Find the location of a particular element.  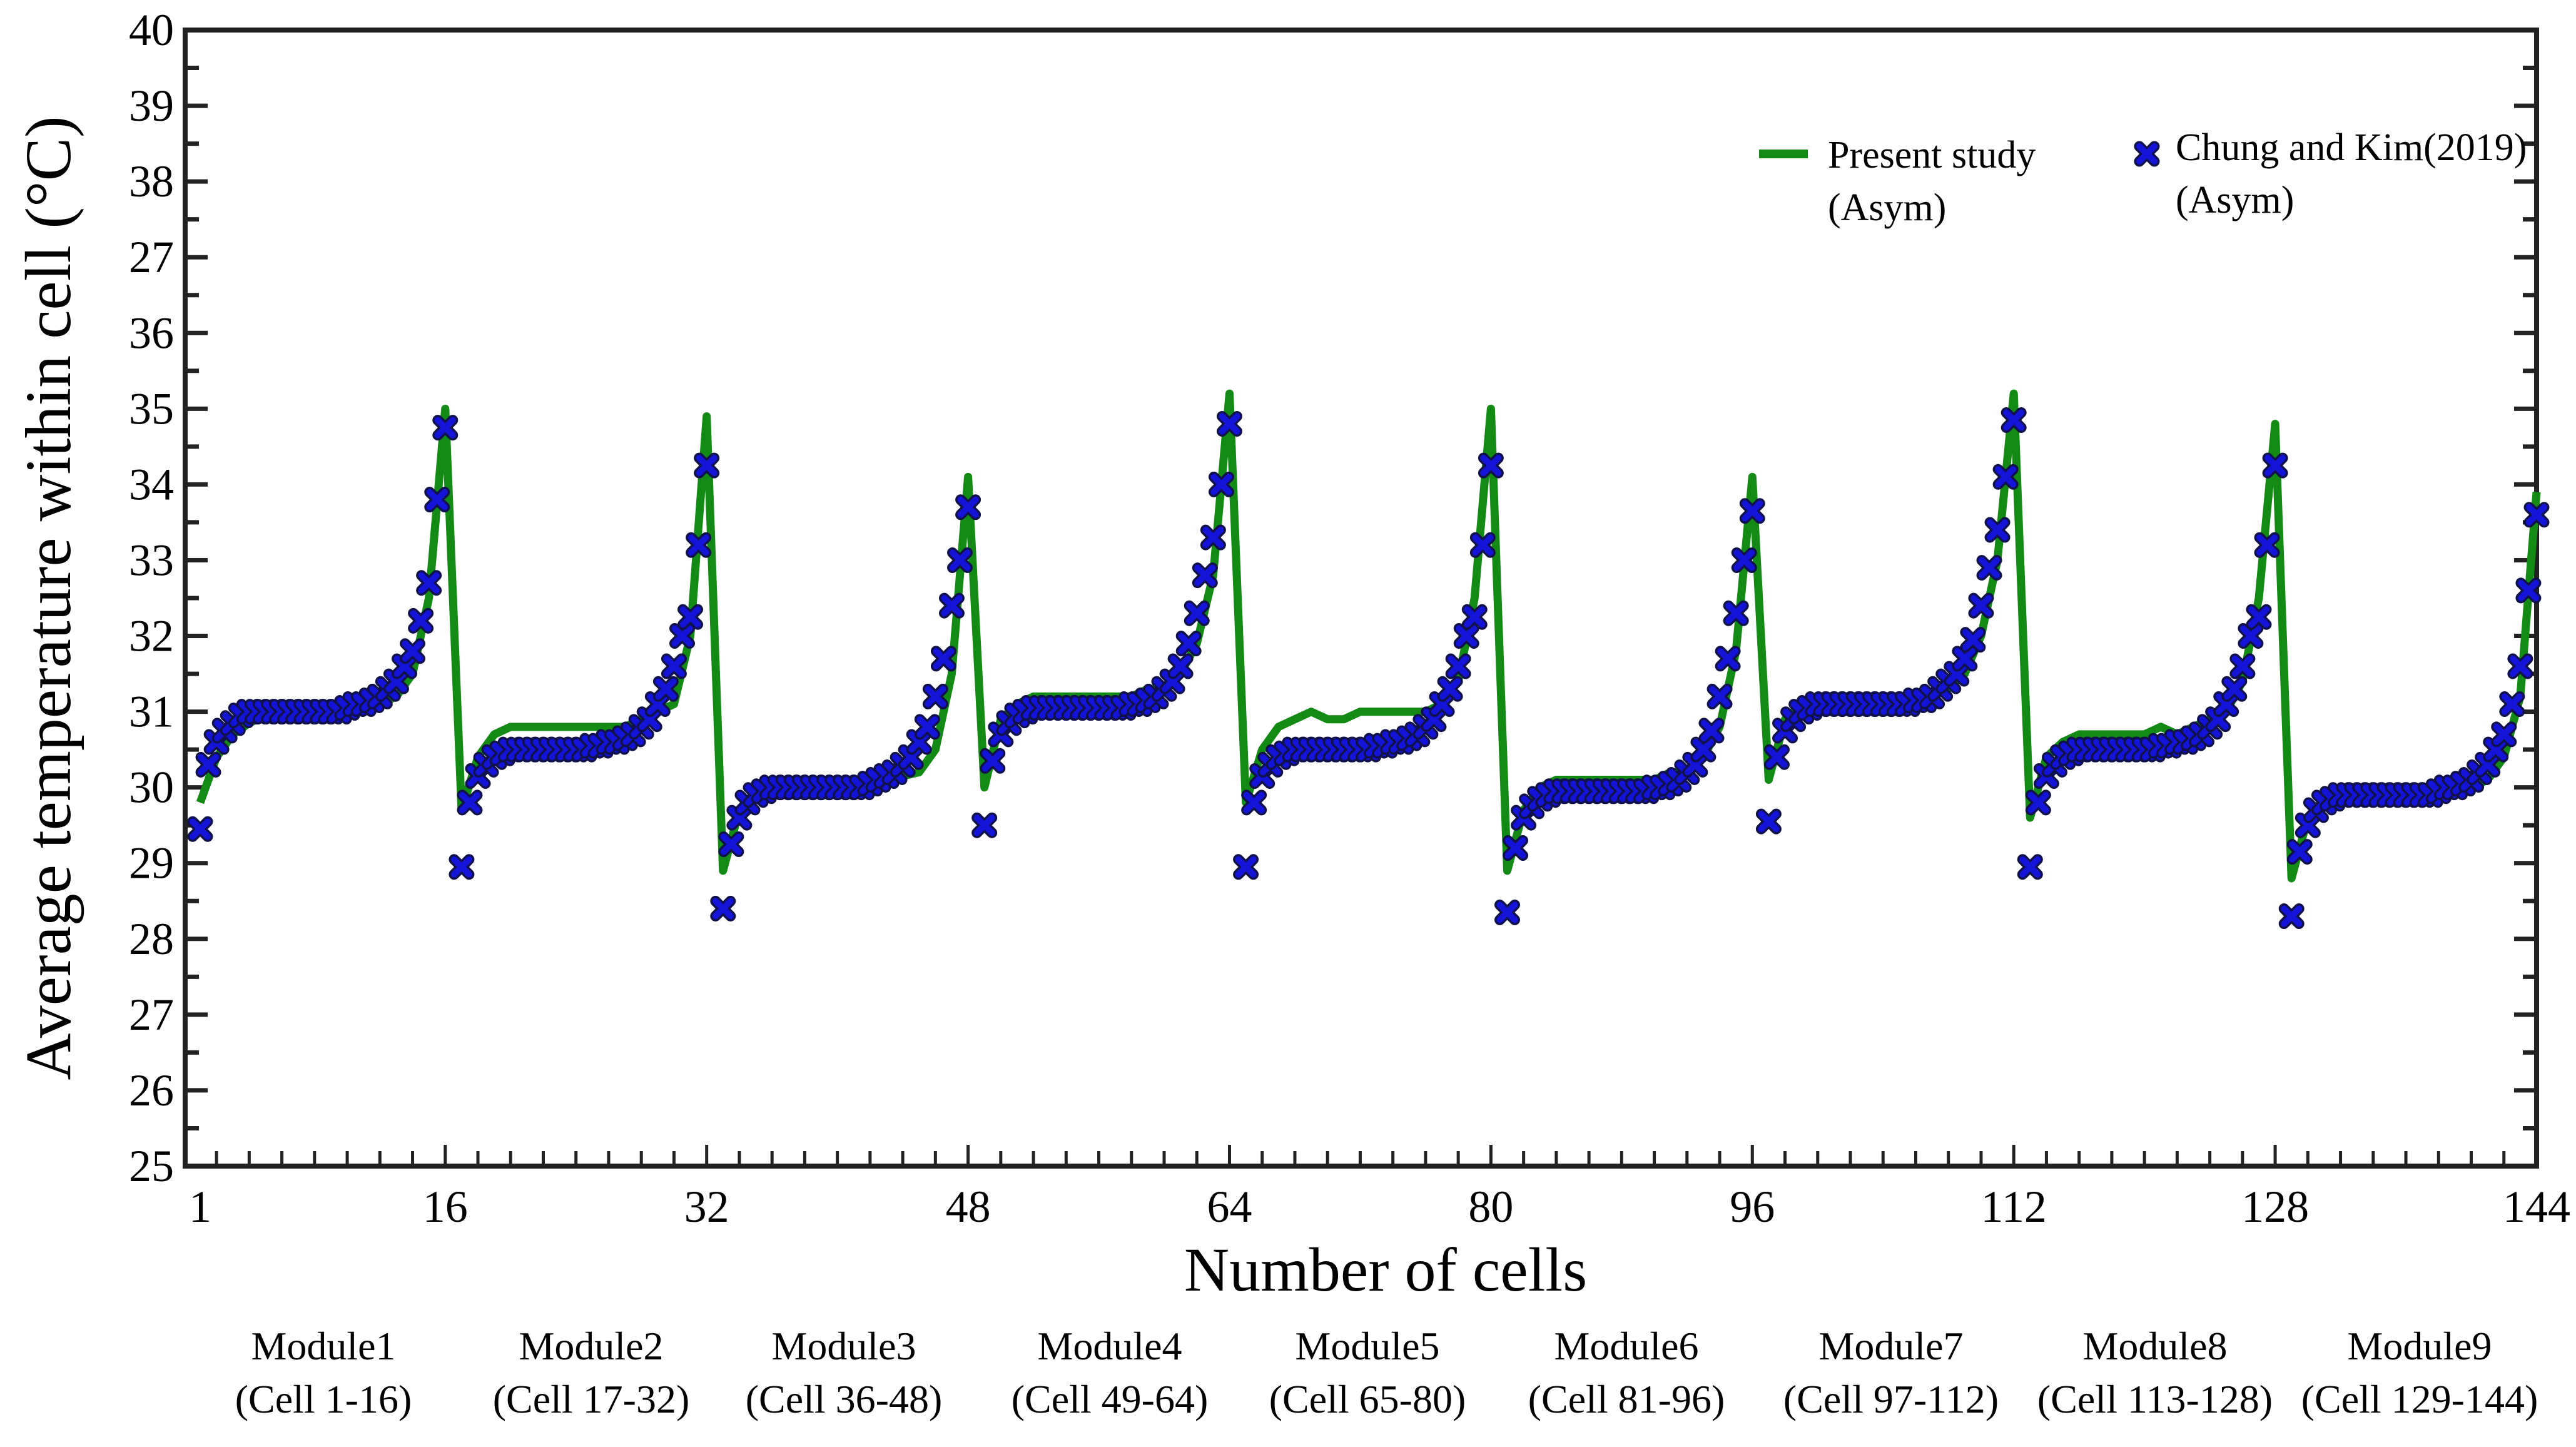

y-tick-label: 40 is located at coordinates (151, 30).